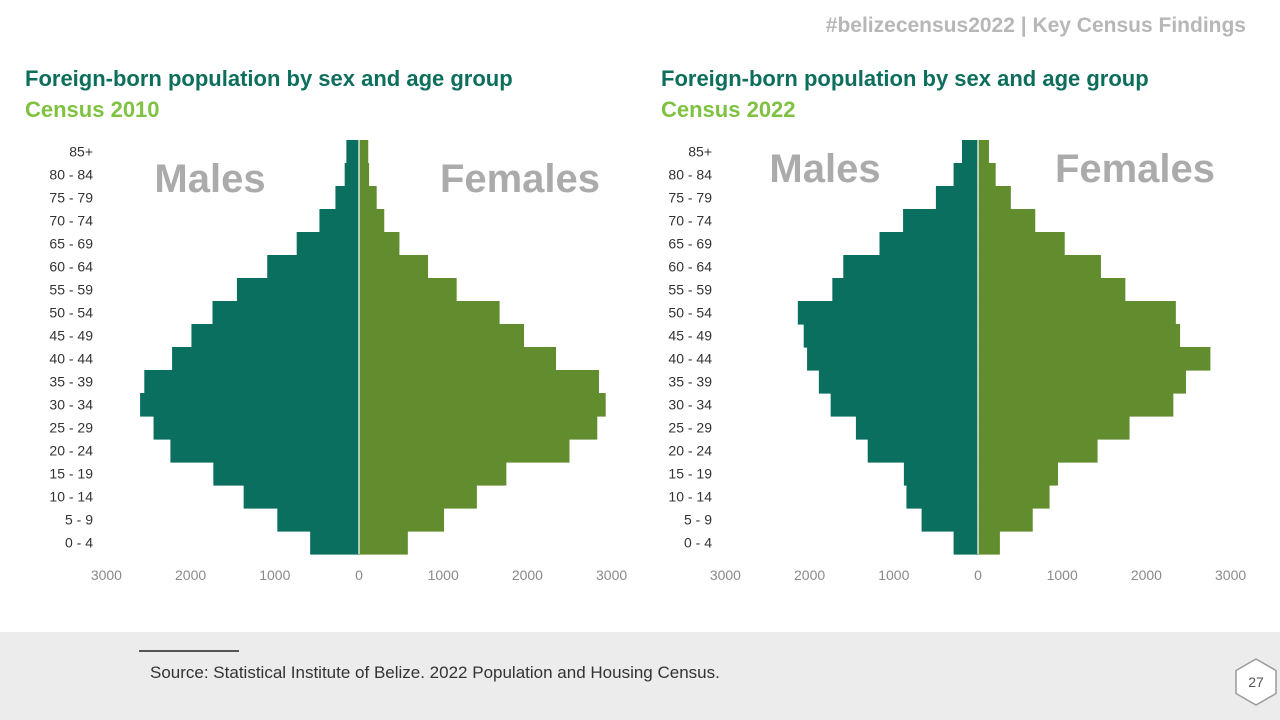 The width and height of the screenshot is (1280, 720). Describe the element at coordinates (71, 175) in the screenshot. I see `age-group-label: 80 - 84` at that location.